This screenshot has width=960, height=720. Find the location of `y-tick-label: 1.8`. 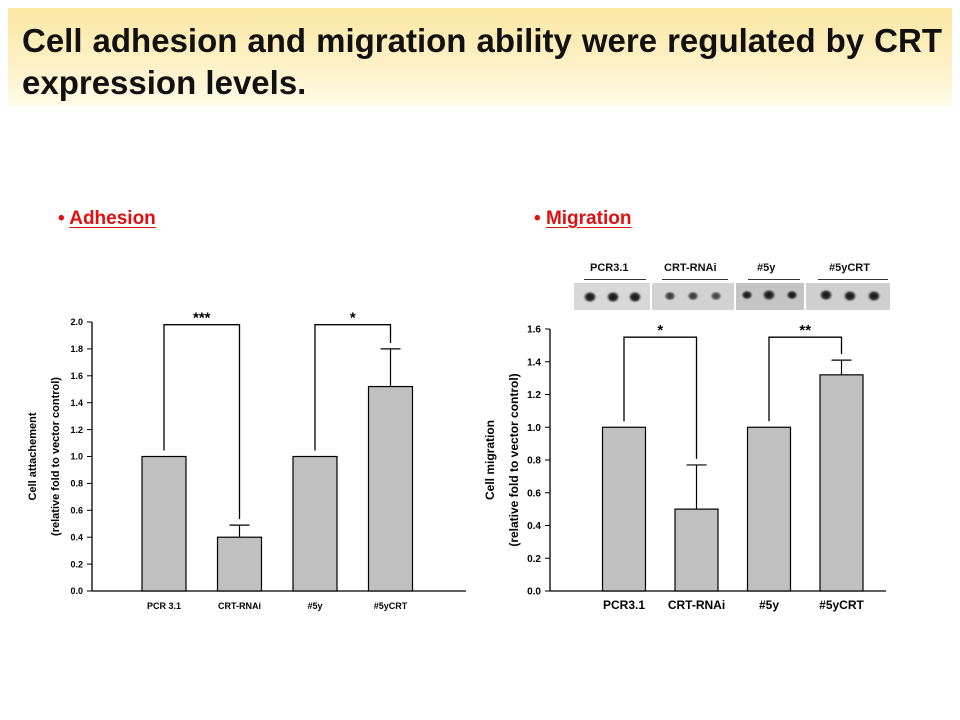

y-tick-label: 1.8 is located at coordinates (76, 349).